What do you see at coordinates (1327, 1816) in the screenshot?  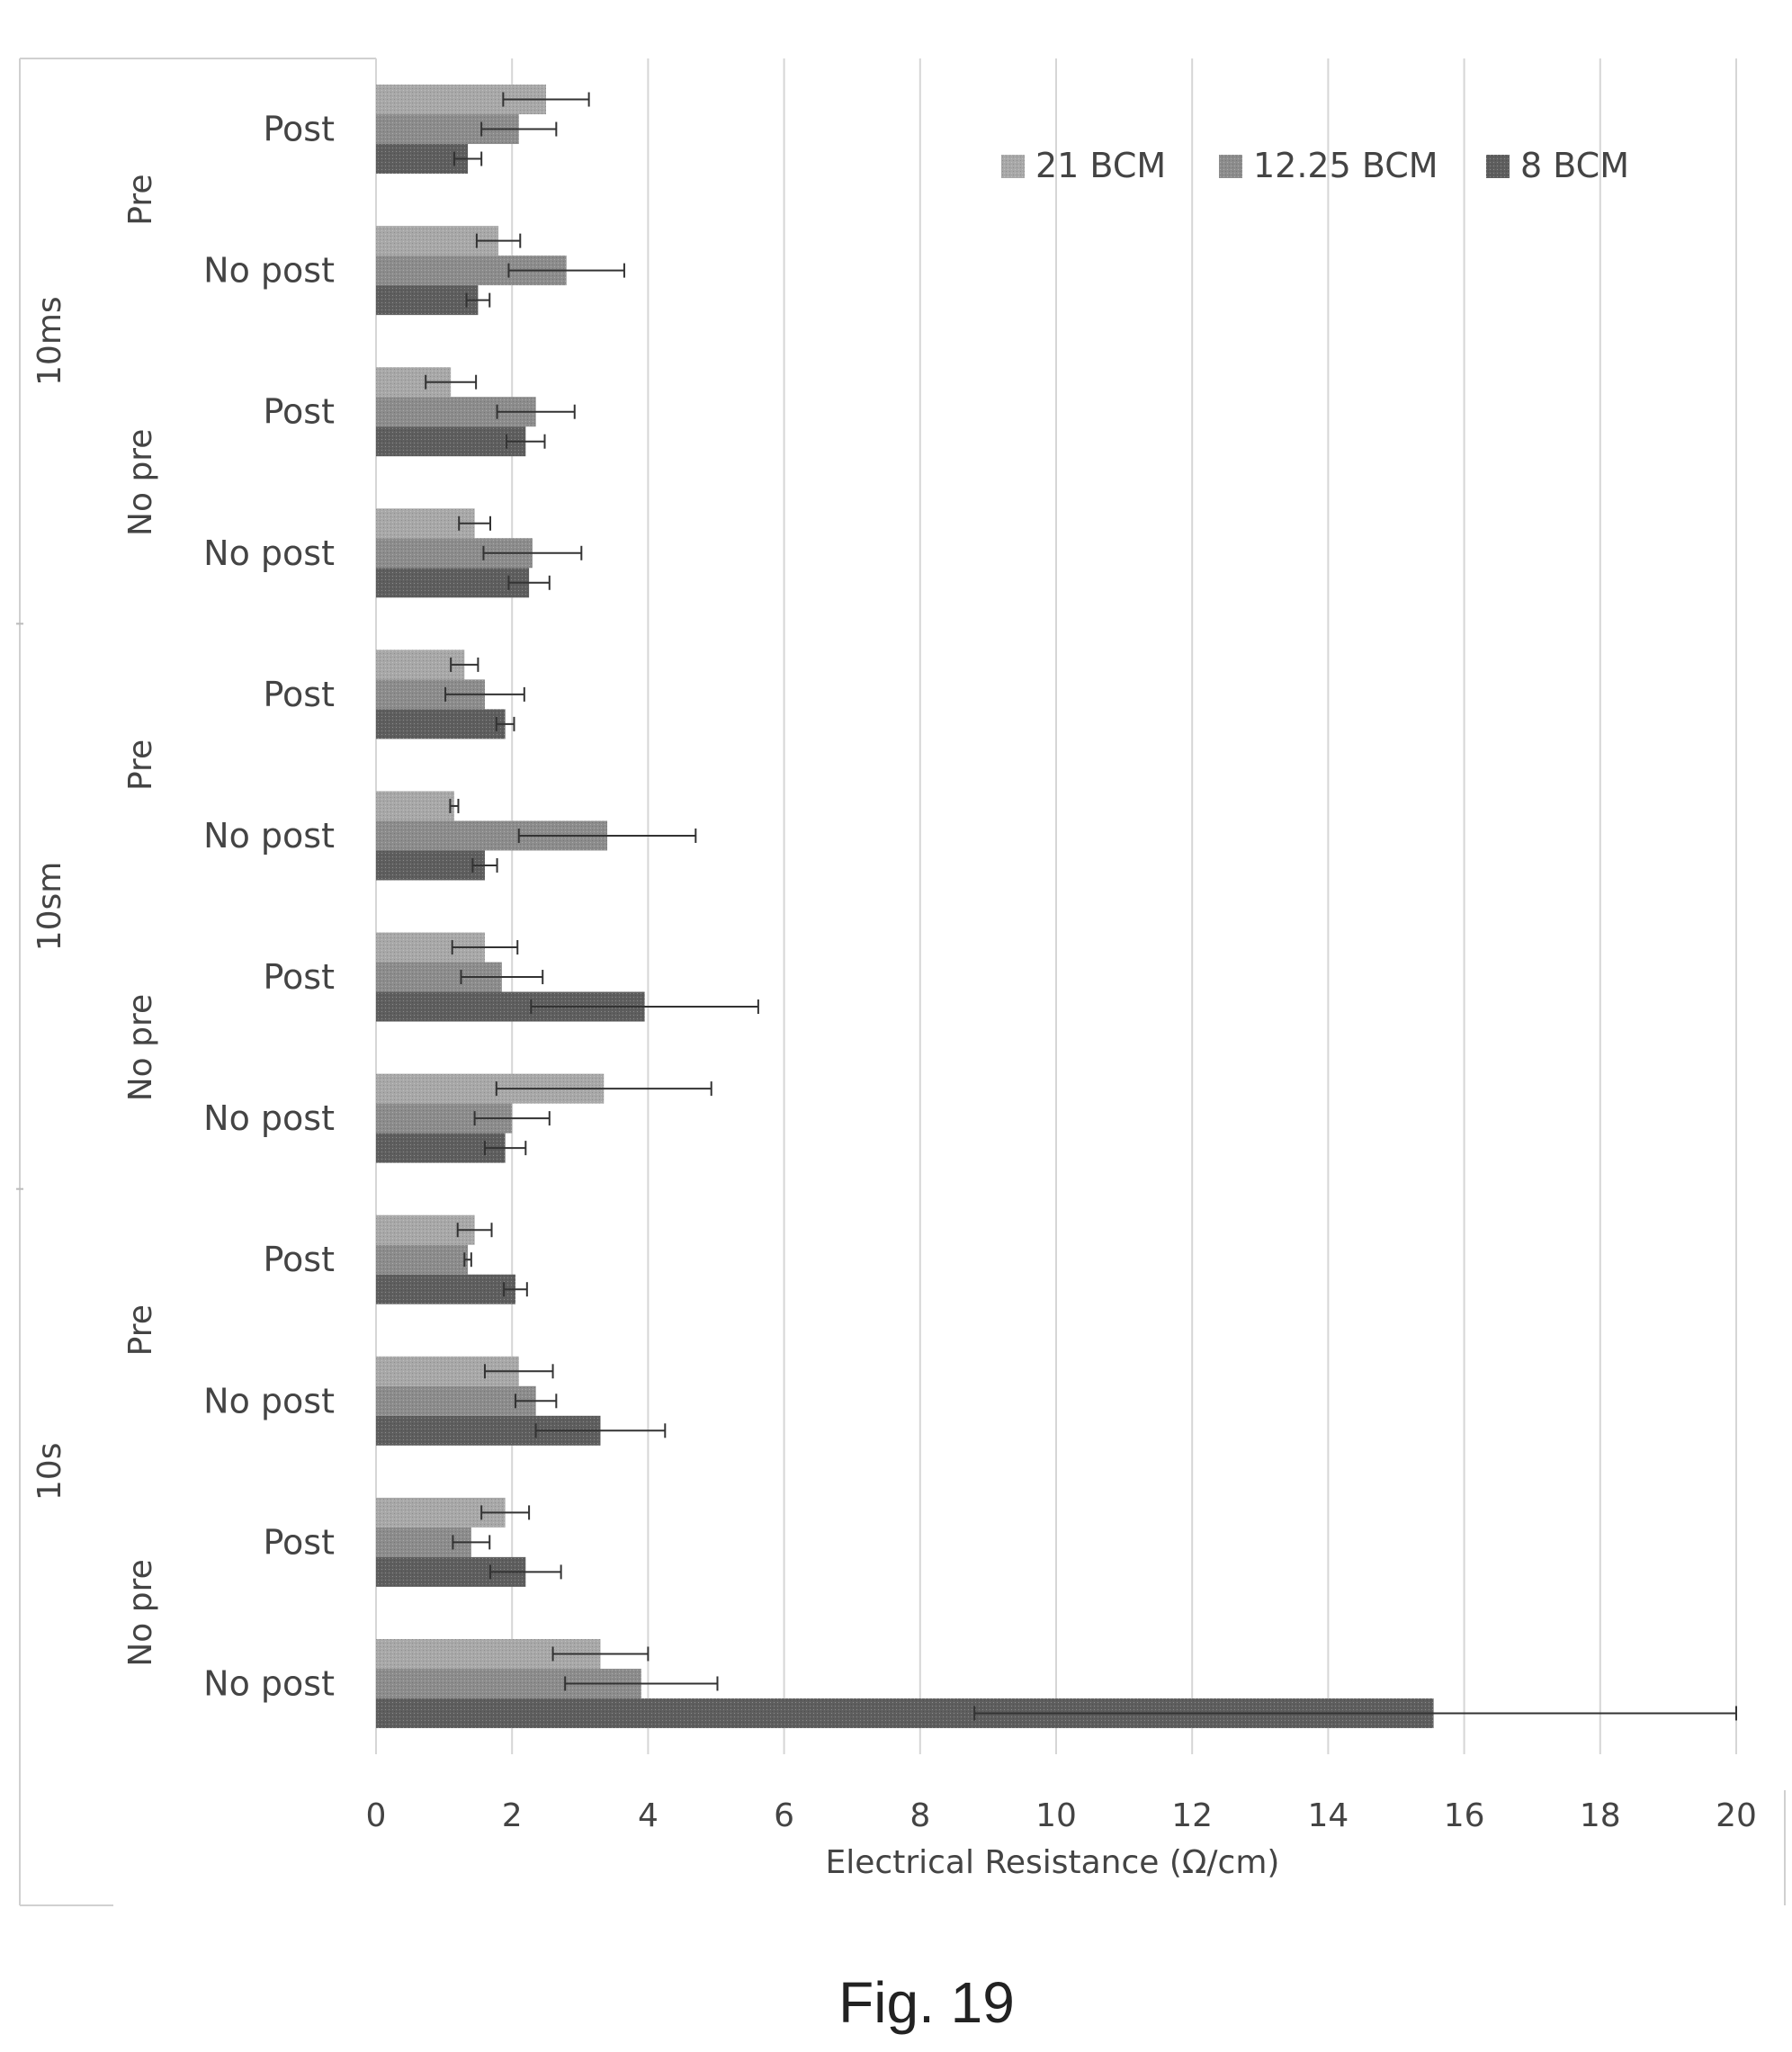 I see `x-tick-label: 14` at bounding box center [1327, 1816].